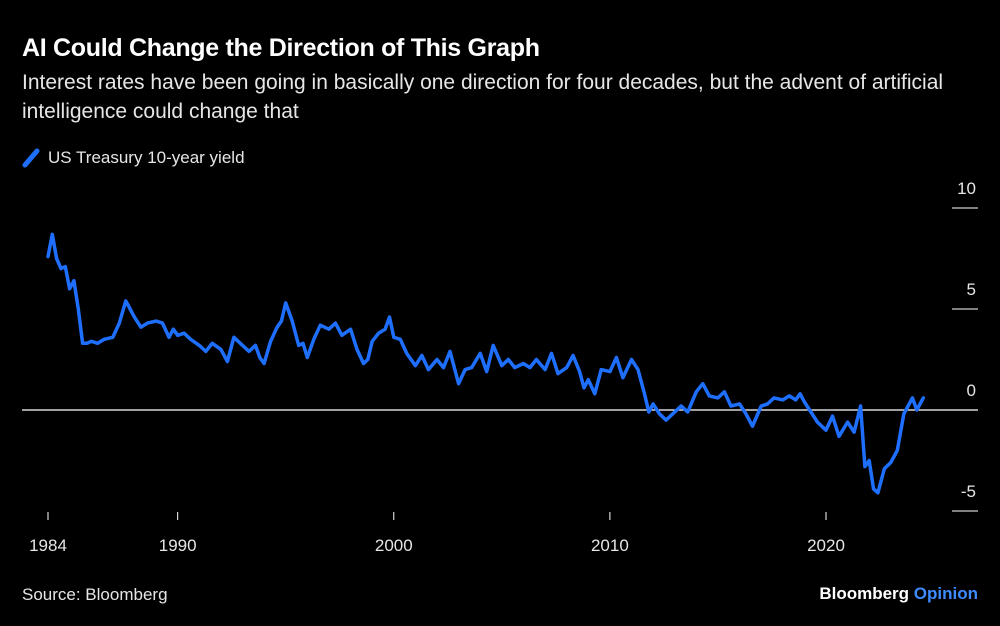 The image size is (1000, 626). I want to click on brand-bloomberg: Bloomberg, so click(864, 593).